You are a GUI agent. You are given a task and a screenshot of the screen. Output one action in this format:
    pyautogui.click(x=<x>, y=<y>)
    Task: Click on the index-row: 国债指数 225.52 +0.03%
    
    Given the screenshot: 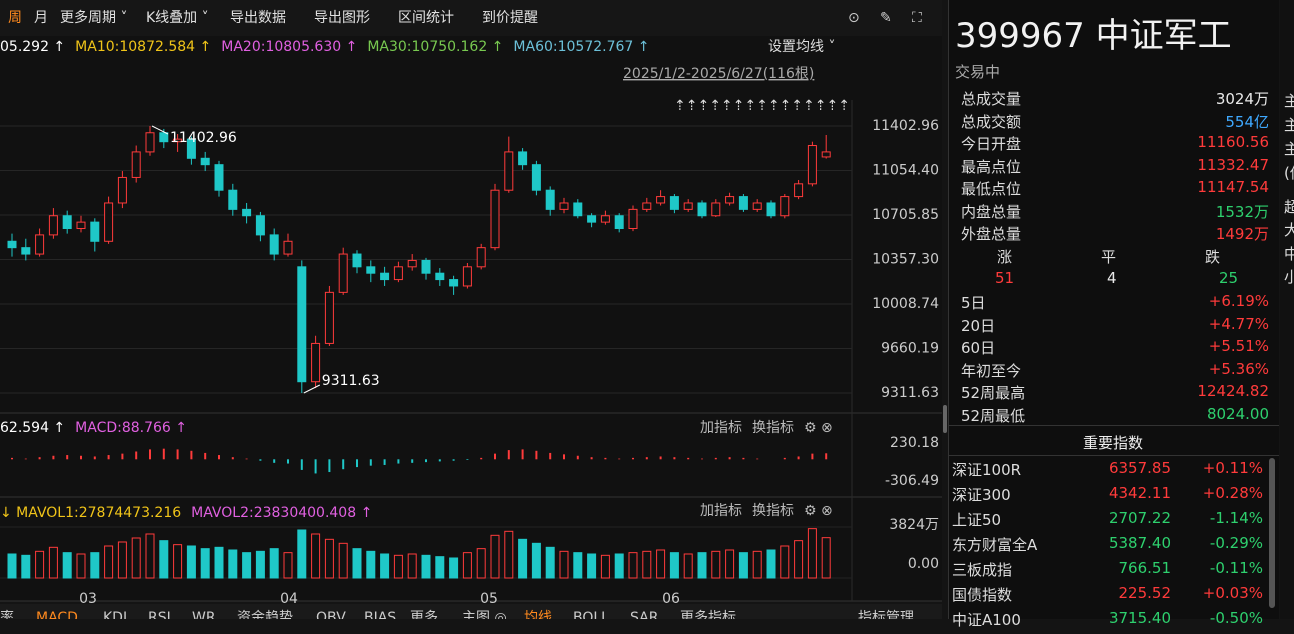 What is the action you would take?
    pyautogui.click(x=1108, y=596)
    